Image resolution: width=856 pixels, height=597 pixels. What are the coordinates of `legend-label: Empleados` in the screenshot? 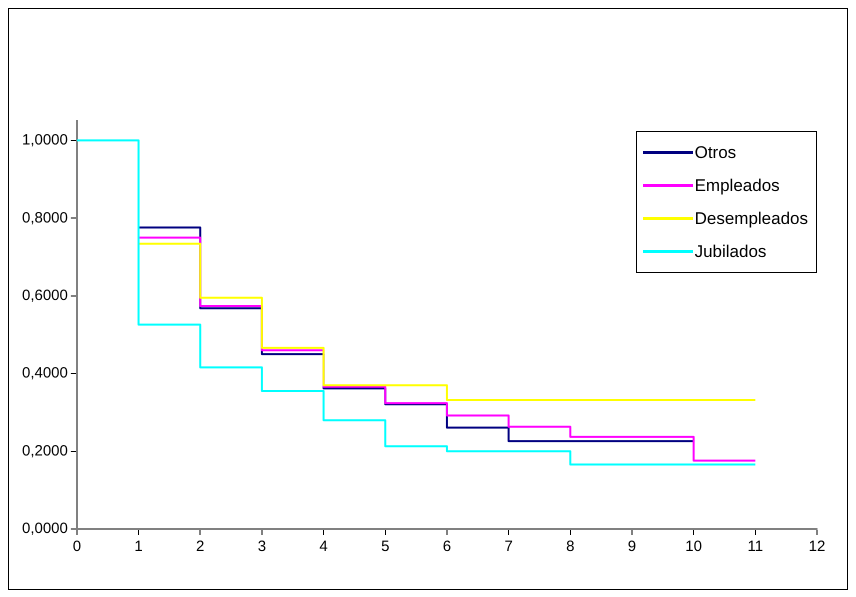 It's located at (737, 186).